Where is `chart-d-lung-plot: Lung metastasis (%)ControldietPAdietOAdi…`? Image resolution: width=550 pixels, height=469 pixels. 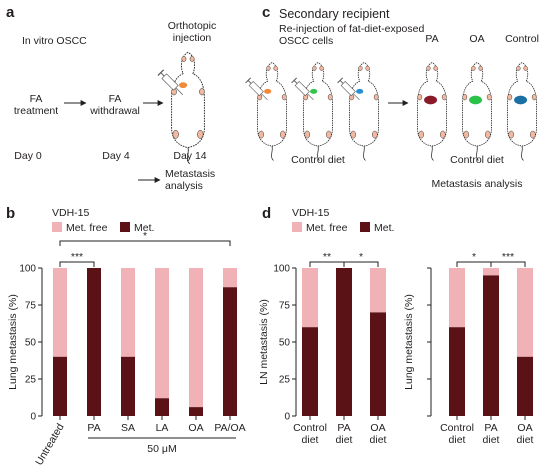 chart-d-lung-plot: Lung metastasis (%)ControldietPAdietOAdi… is located at coordinates (468, 348).